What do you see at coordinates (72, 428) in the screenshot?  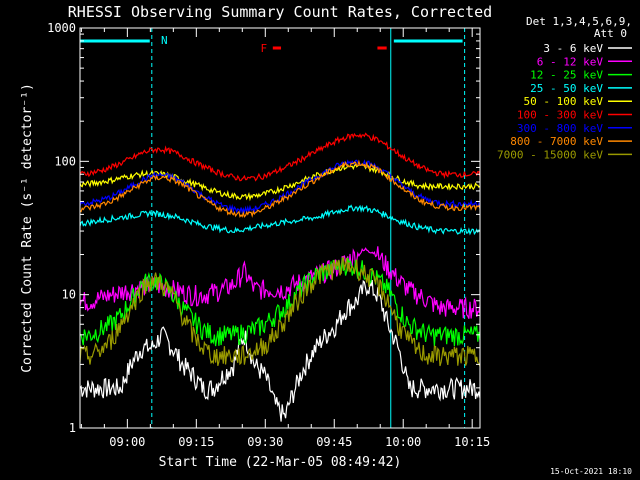 I see `y-tick-label: 1` at bounding box center [72, 428].